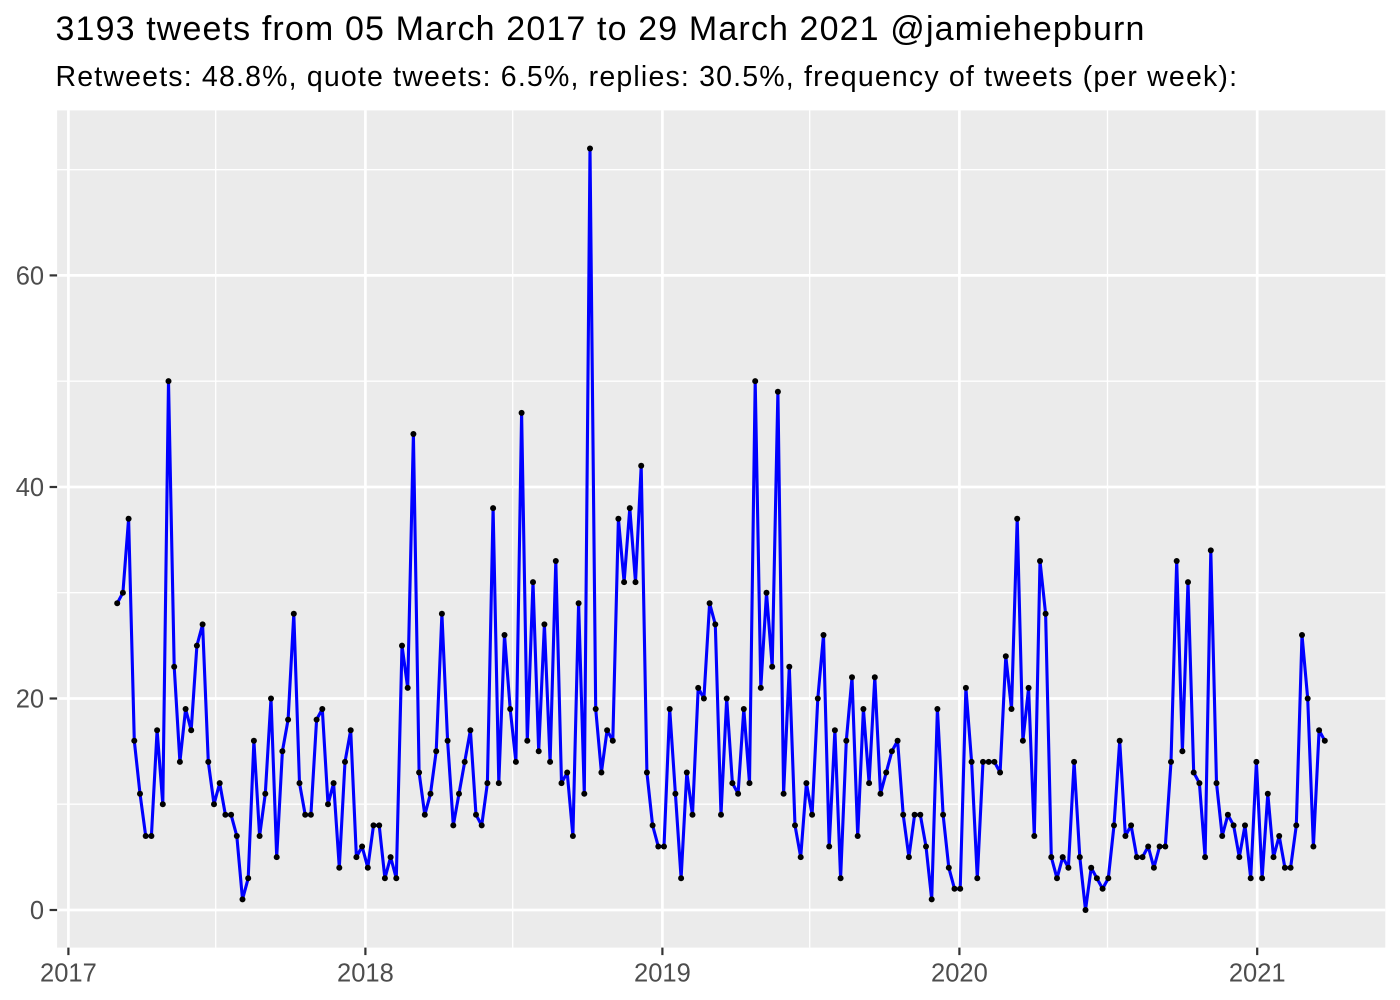 The image size is (1400, 1000). I want to click on svg-text: 2020, so click(959, 974).